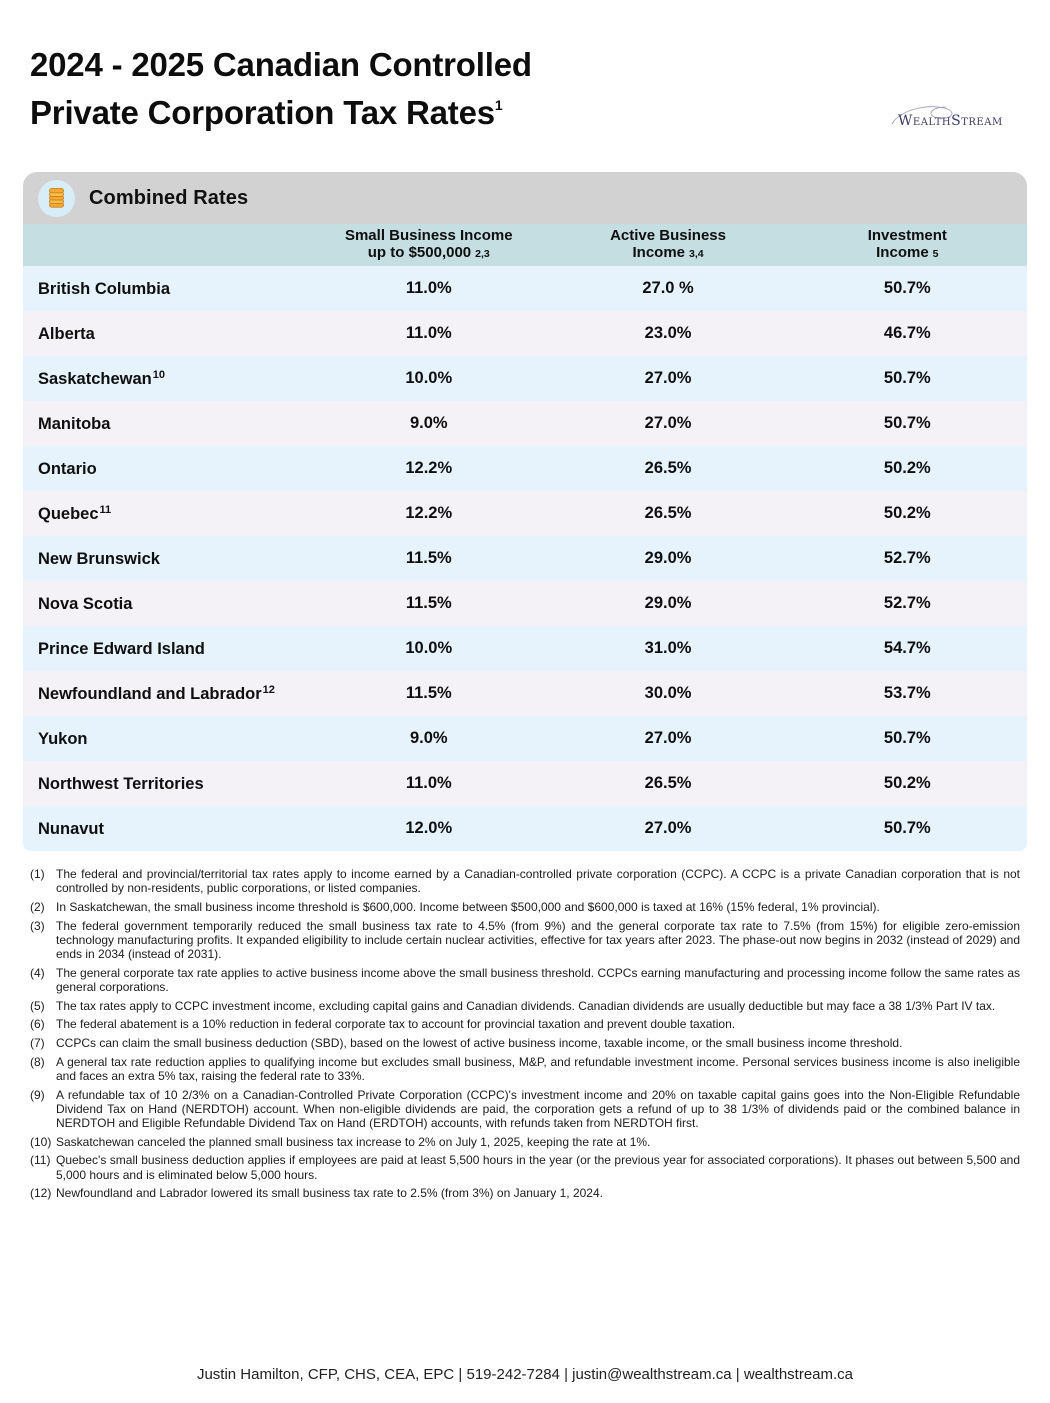  I want to click on region-footnote-ref: 12, so click(268, 689).